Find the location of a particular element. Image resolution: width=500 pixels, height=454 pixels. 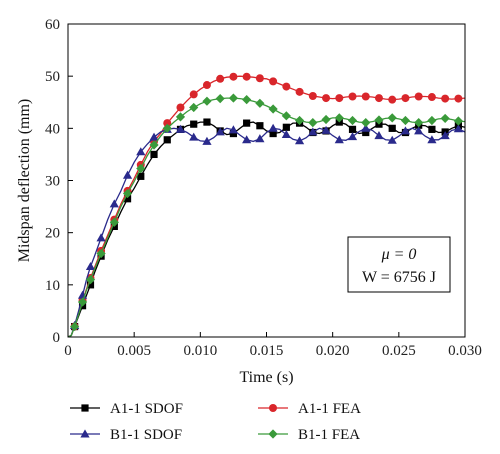

x-tick-label: 0.020 is located at coordinates (333, 351).